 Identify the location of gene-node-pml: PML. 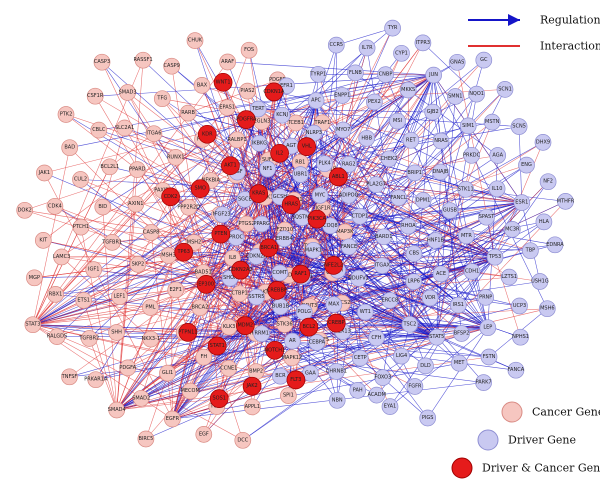
(150, 307).